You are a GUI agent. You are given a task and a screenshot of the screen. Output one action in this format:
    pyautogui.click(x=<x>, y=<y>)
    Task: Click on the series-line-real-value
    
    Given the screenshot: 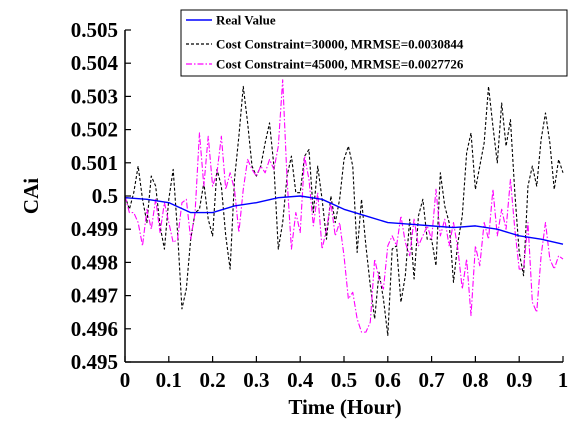 What is the action you would take?
    pyautogui.click(x=344, y=220)
    